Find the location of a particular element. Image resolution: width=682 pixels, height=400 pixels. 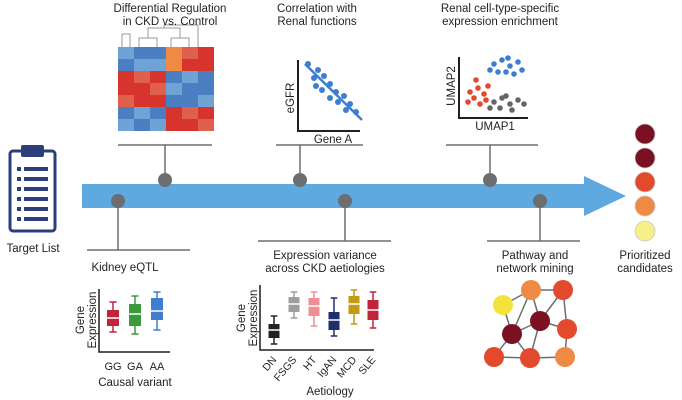

prioritized-label: Prioritized candidates is located at coordinates (645, 263).